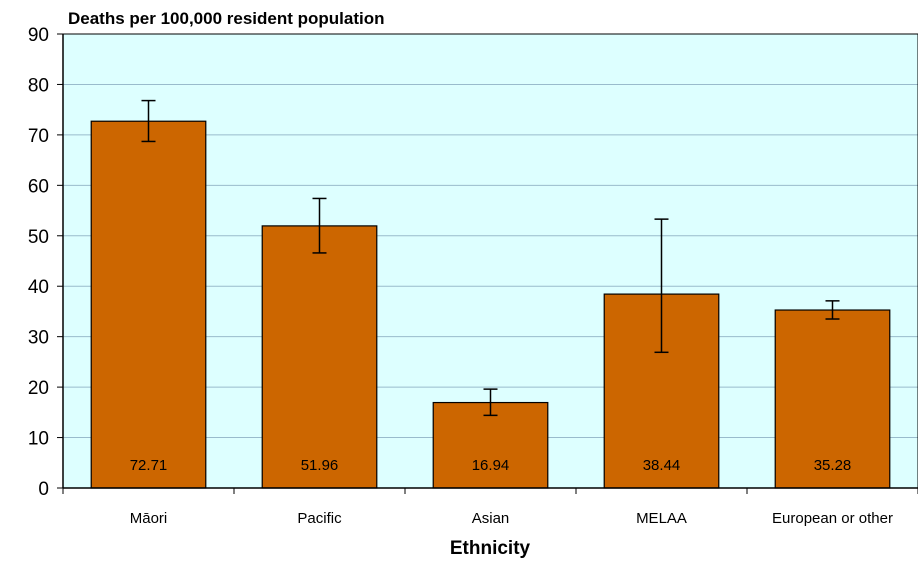  Describe the element at coordinates (38, 237) in the screenshot. I see `y-tick-label: 50` at that location.